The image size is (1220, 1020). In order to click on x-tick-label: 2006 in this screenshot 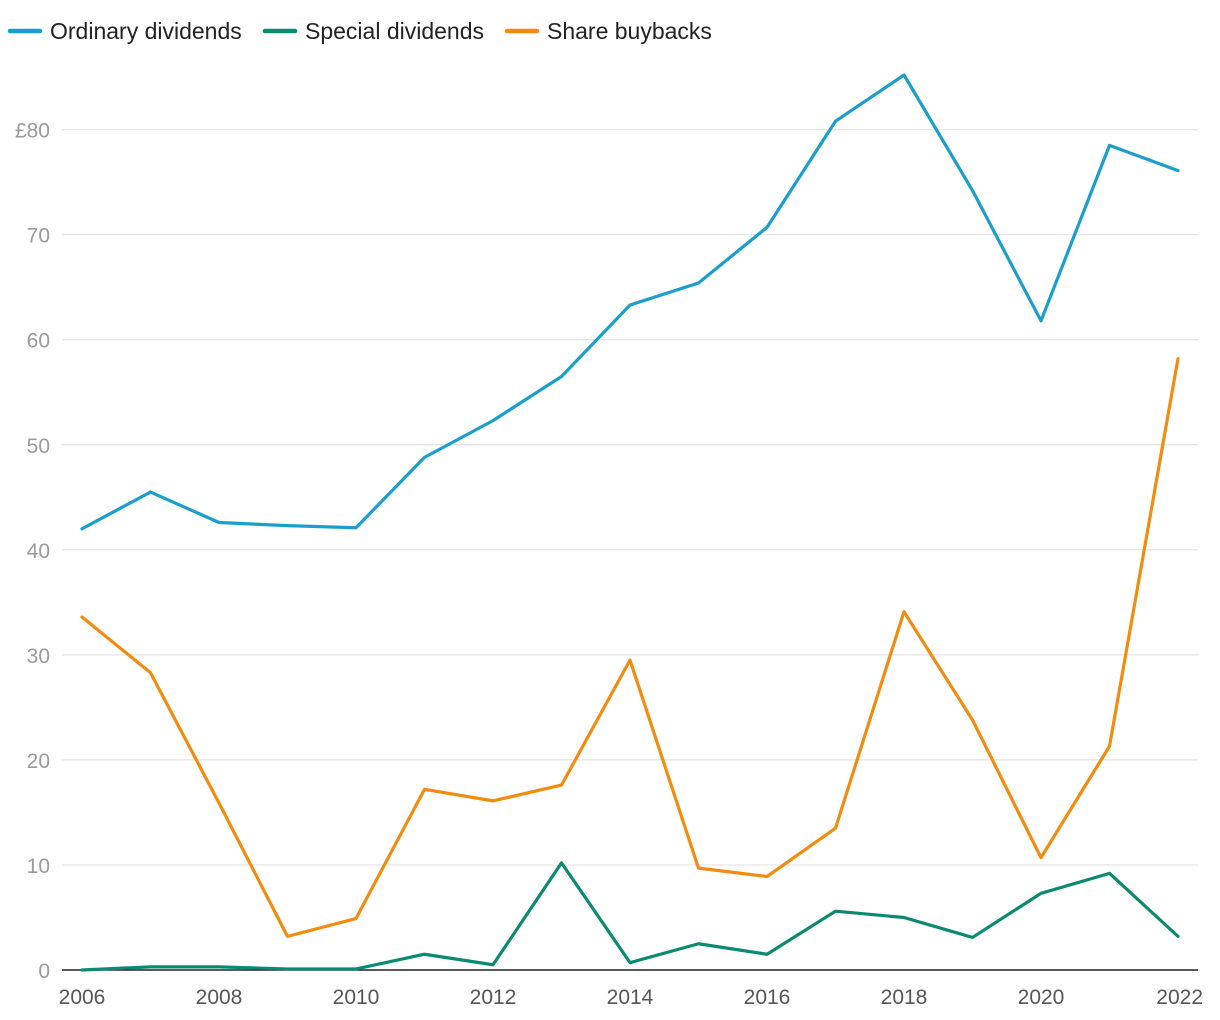, I will do `click(82, 997)`.